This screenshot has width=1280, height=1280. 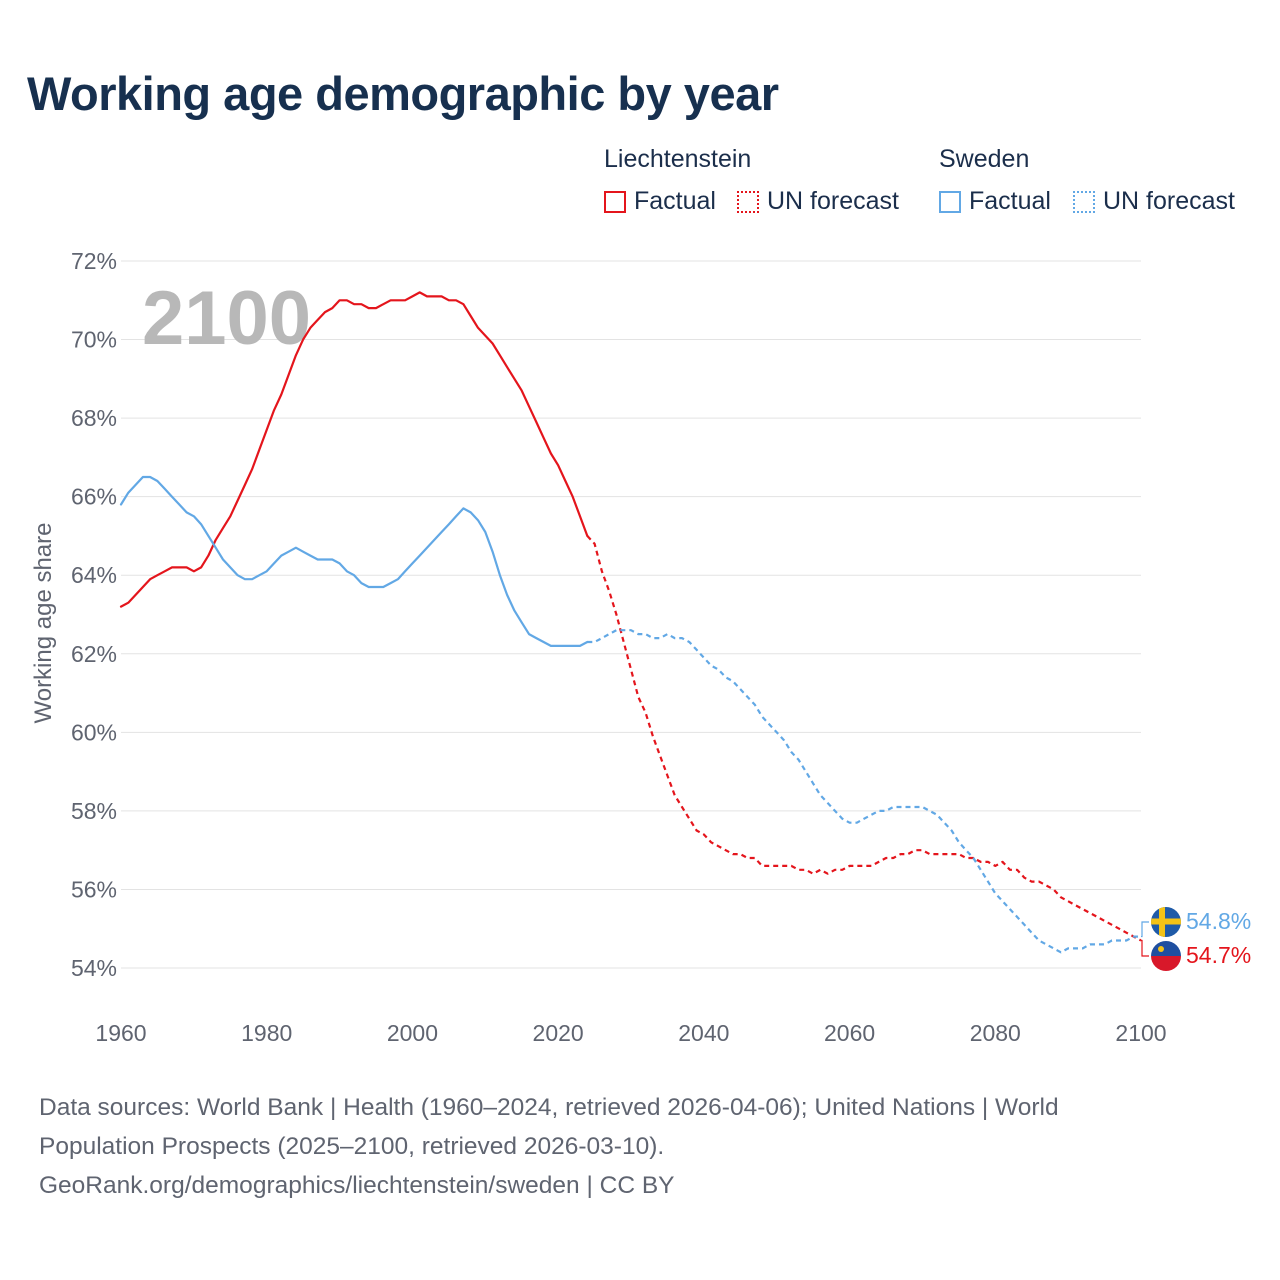 I want to click on legend-group-name: Liechtenstein, so click(x=678, y=159).